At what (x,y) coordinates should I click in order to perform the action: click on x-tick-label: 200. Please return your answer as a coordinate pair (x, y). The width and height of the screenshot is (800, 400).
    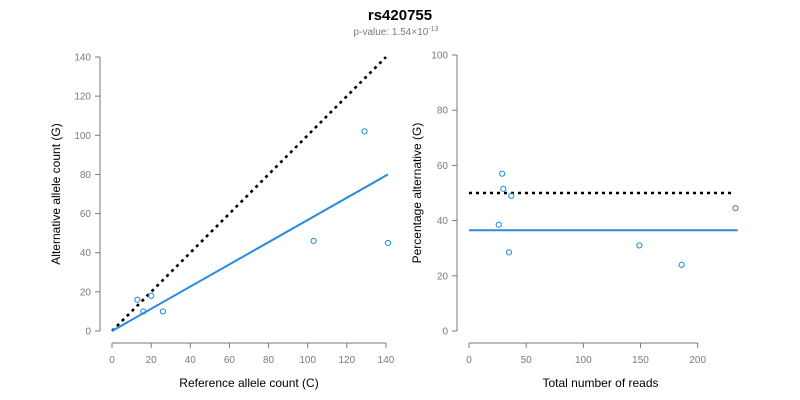
    Looking at the image, I should click on (697, 360).